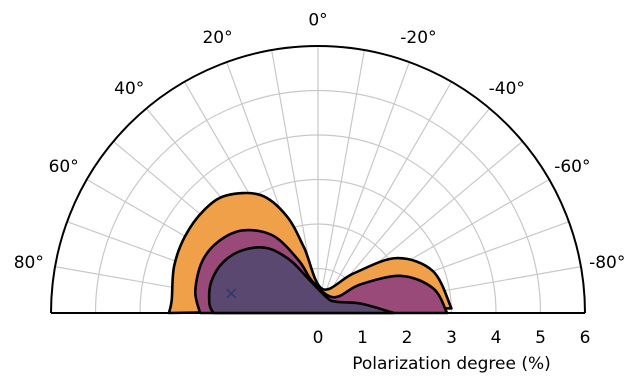 This screenshot has width=631, height=376. Describe the element at coordinates (317, 20) in the screenshot. I see `angular-tick-label: 0°` at that location.